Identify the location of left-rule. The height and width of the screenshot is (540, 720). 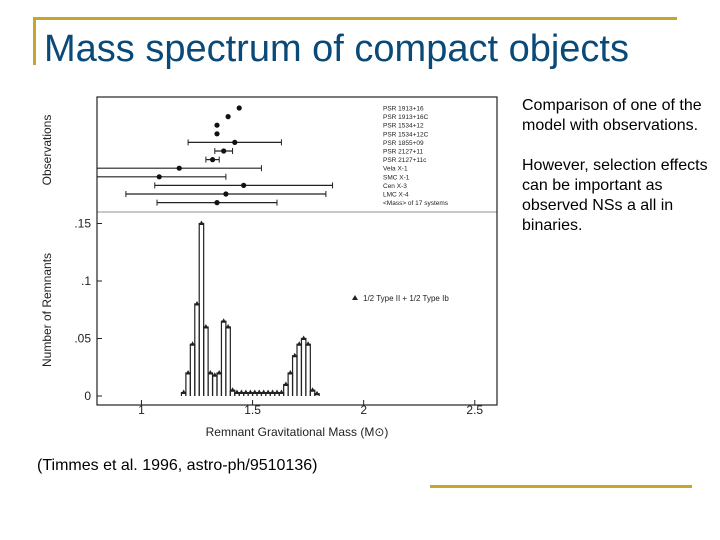
(34, 41).